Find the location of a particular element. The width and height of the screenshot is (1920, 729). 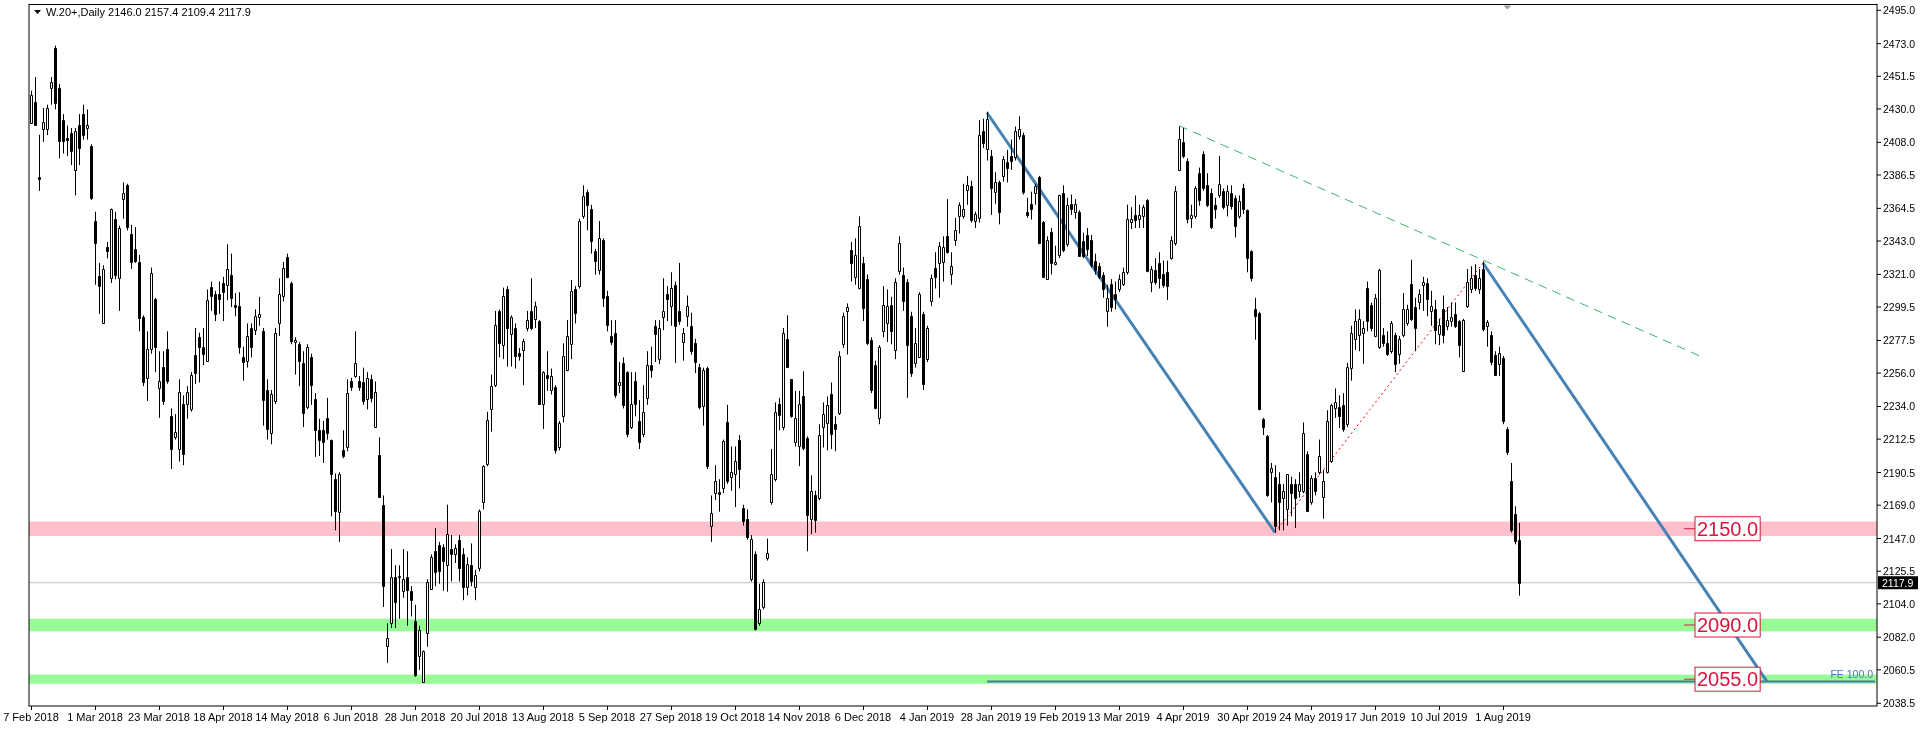

y-tick-label: 2430.0 is located at coordinates (1899, 108).